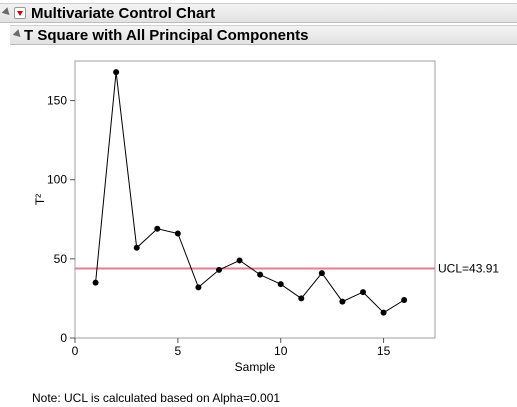 This screenshot has width=517, height=407. I want to click on y-tick-label: 150, so click(57, 101).